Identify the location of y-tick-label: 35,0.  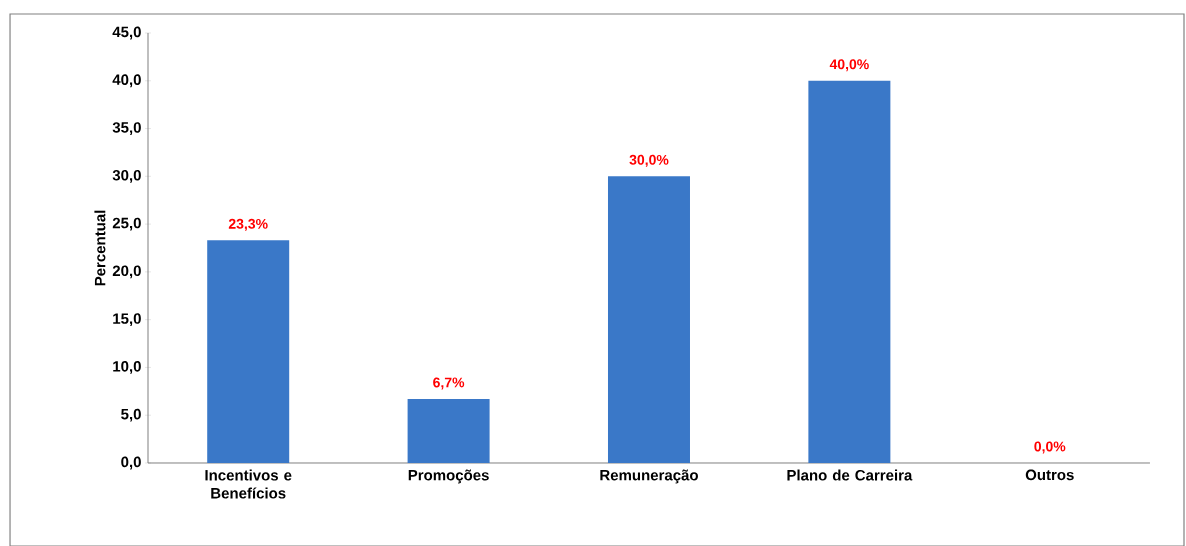
(126, 128).